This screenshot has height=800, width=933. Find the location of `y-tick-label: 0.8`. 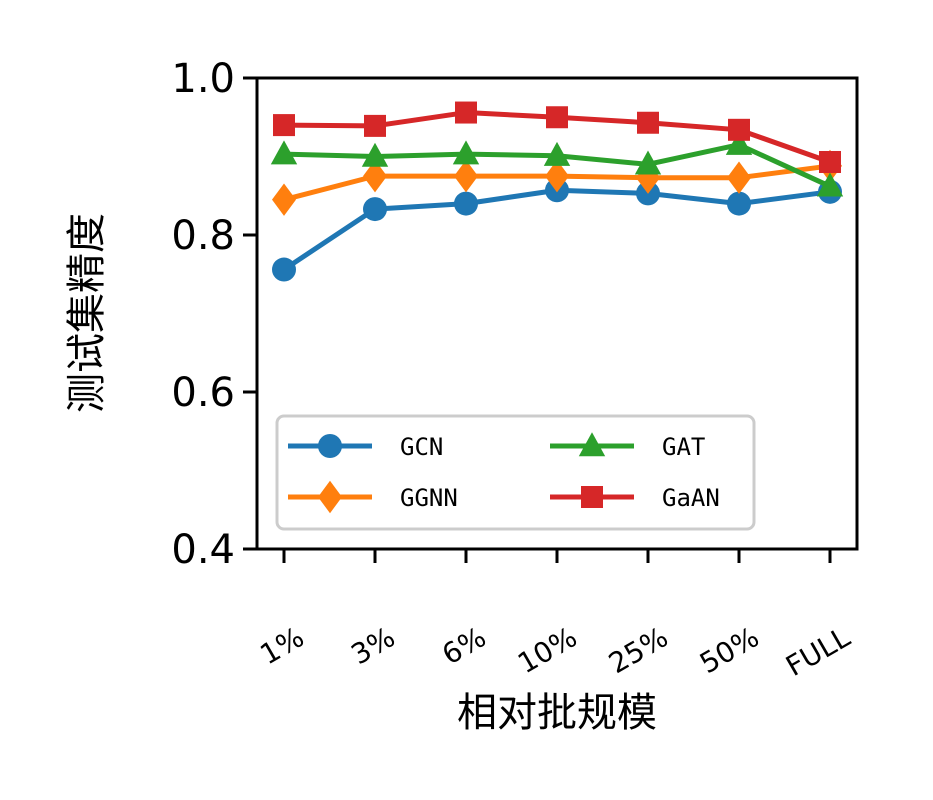

y-tick-label: 0.8 is located at coordinates (203, 236).